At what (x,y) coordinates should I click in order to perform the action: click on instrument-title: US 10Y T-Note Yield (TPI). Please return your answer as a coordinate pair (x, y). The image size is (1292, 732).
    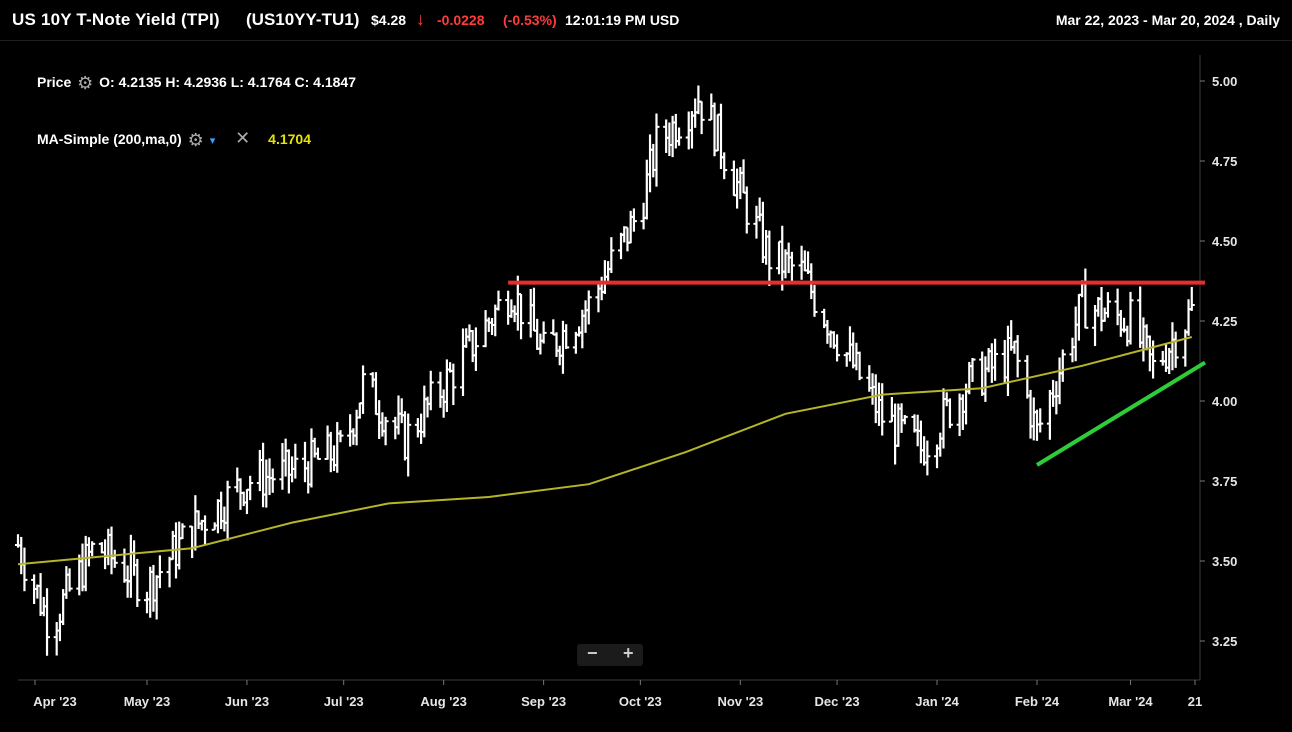
    Looking at the image, I should click on (116, 19).